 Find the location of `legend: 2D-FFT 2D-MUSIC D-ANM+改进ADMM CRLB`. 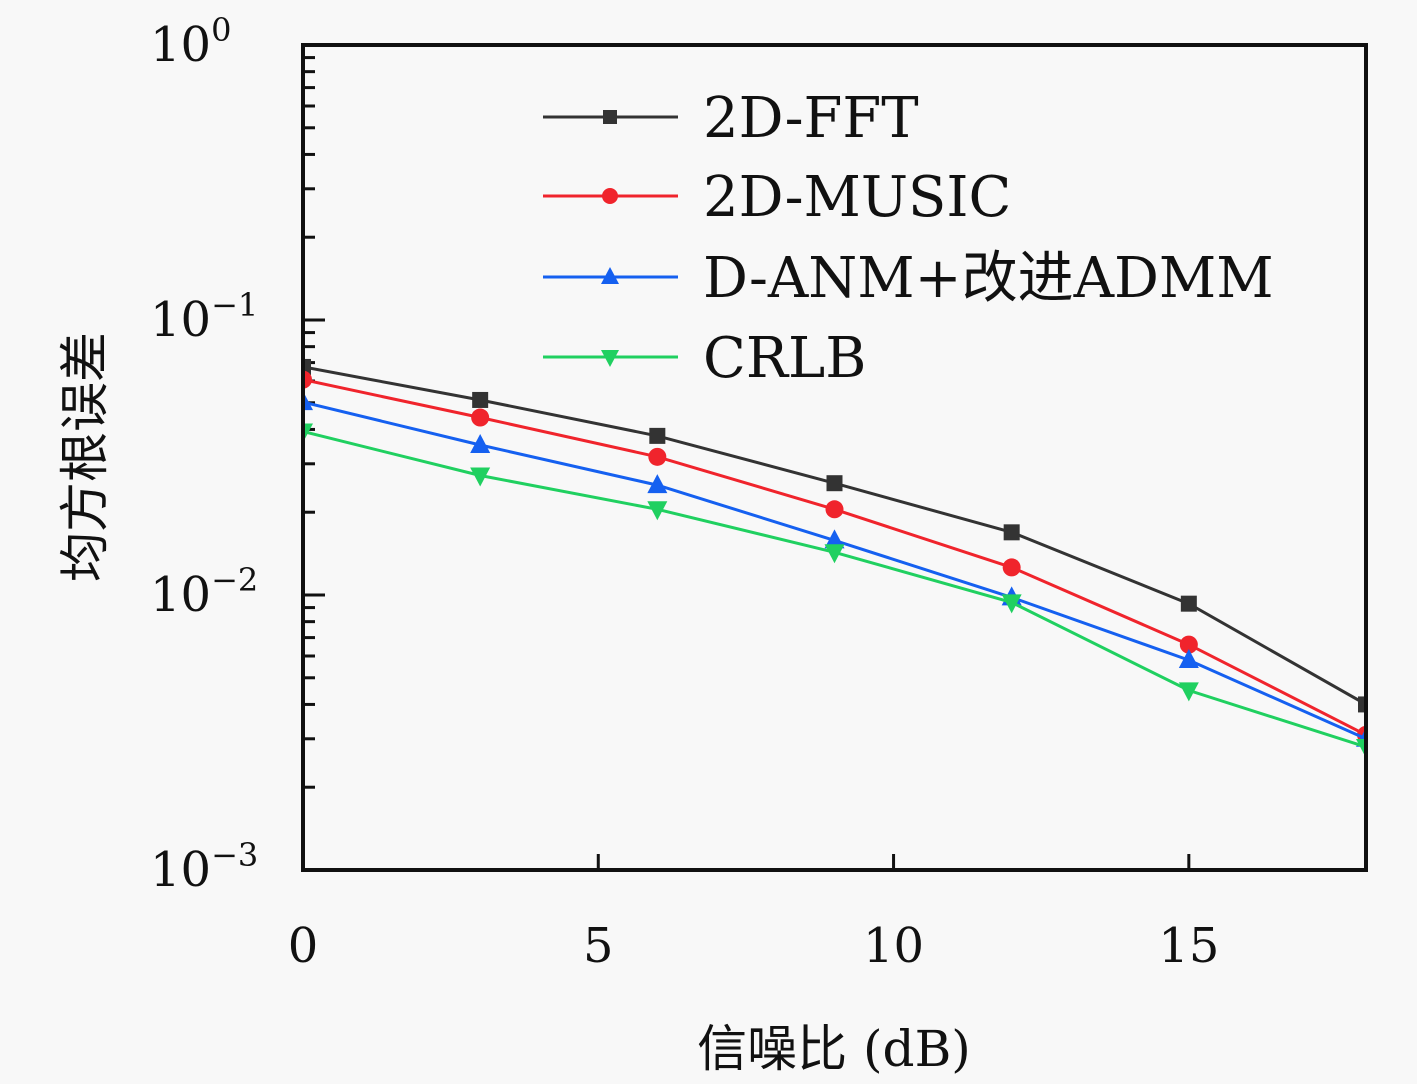

legend: 2D-FFT 2D-MUSIC D-ANM+改进ADMM CRLB is located at coordinates (908, 238).